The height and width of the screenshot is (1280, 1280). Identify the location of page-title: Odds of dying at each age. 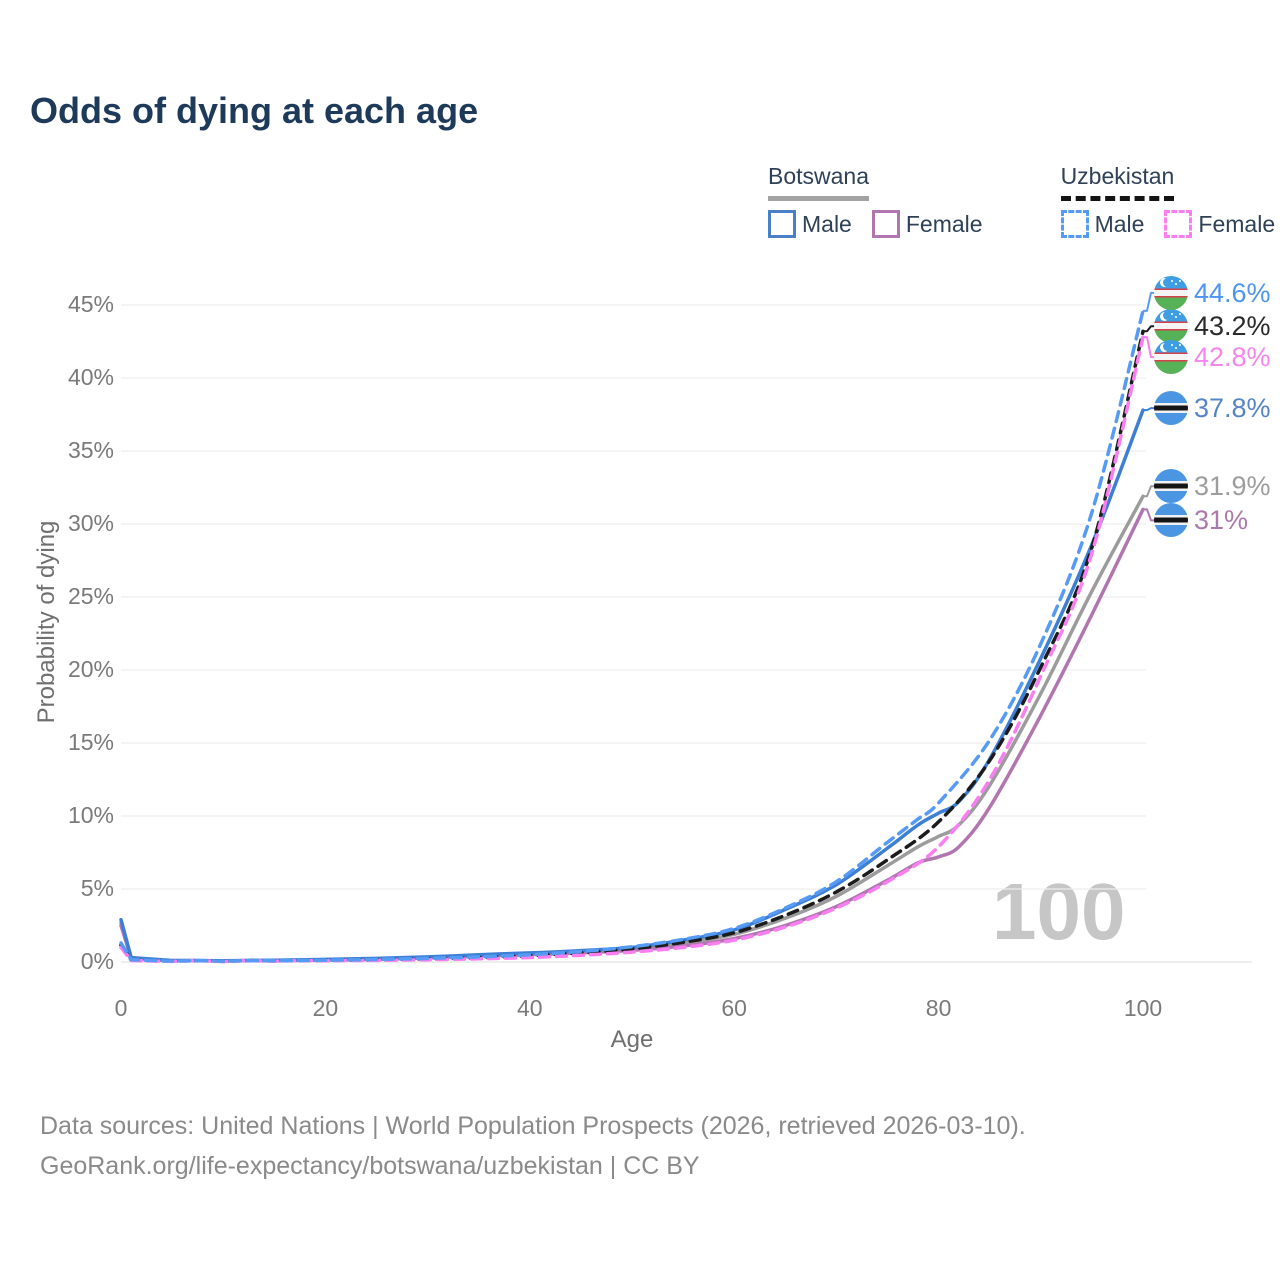
(254, 110).